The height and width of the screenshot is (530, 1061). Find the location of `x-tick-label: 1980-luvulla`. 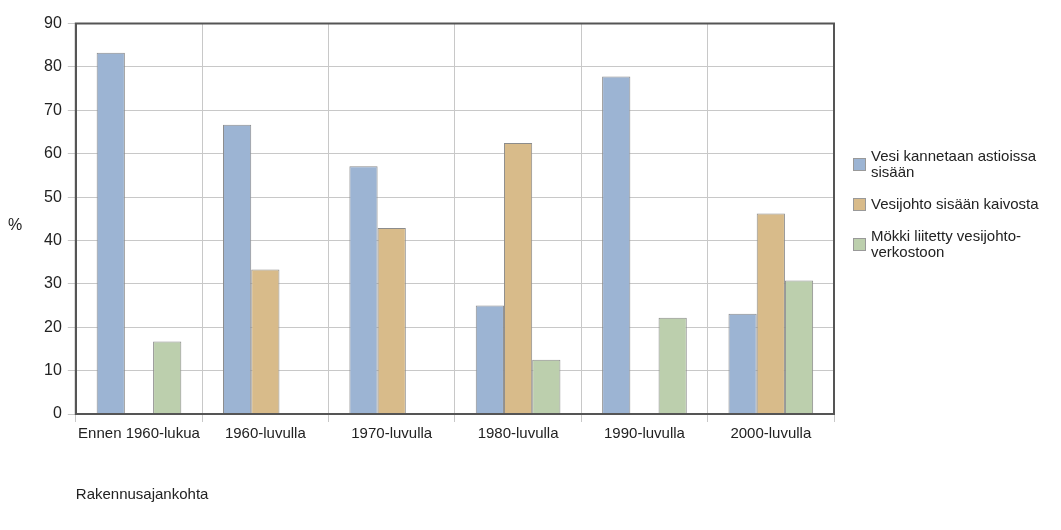

x-tick-label: 1980-luvulla is located at coordinates (518, 433).